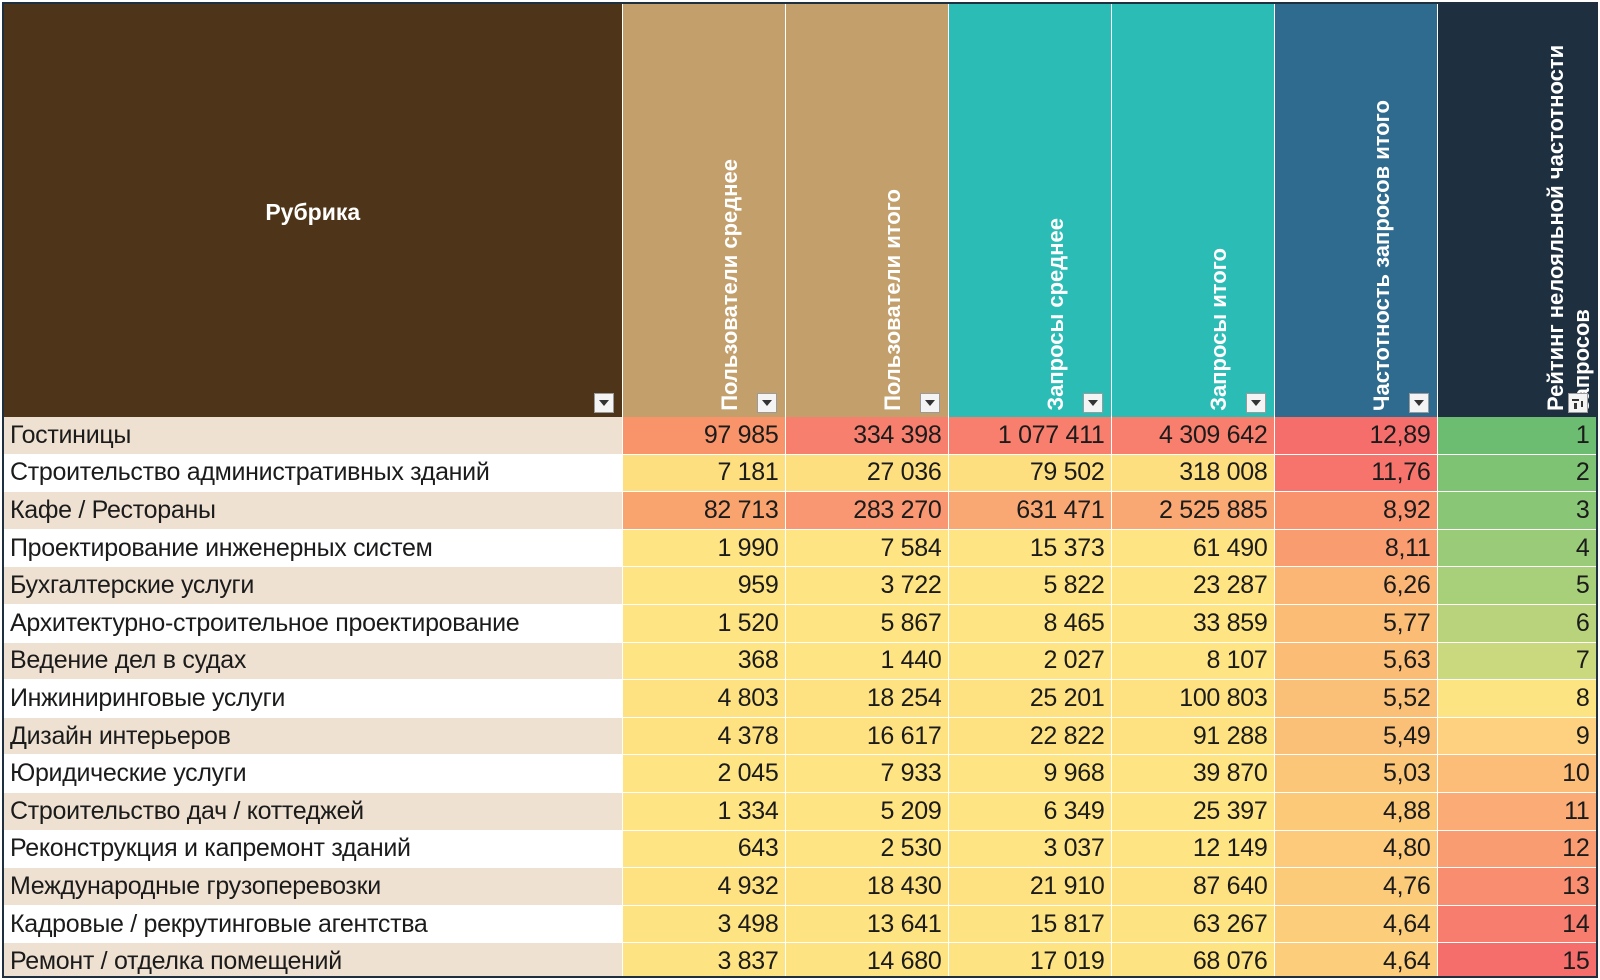 The height and width of the screenshot is (980, 1600). I want to click on cell-value: 9 968, so click(1030, 773).